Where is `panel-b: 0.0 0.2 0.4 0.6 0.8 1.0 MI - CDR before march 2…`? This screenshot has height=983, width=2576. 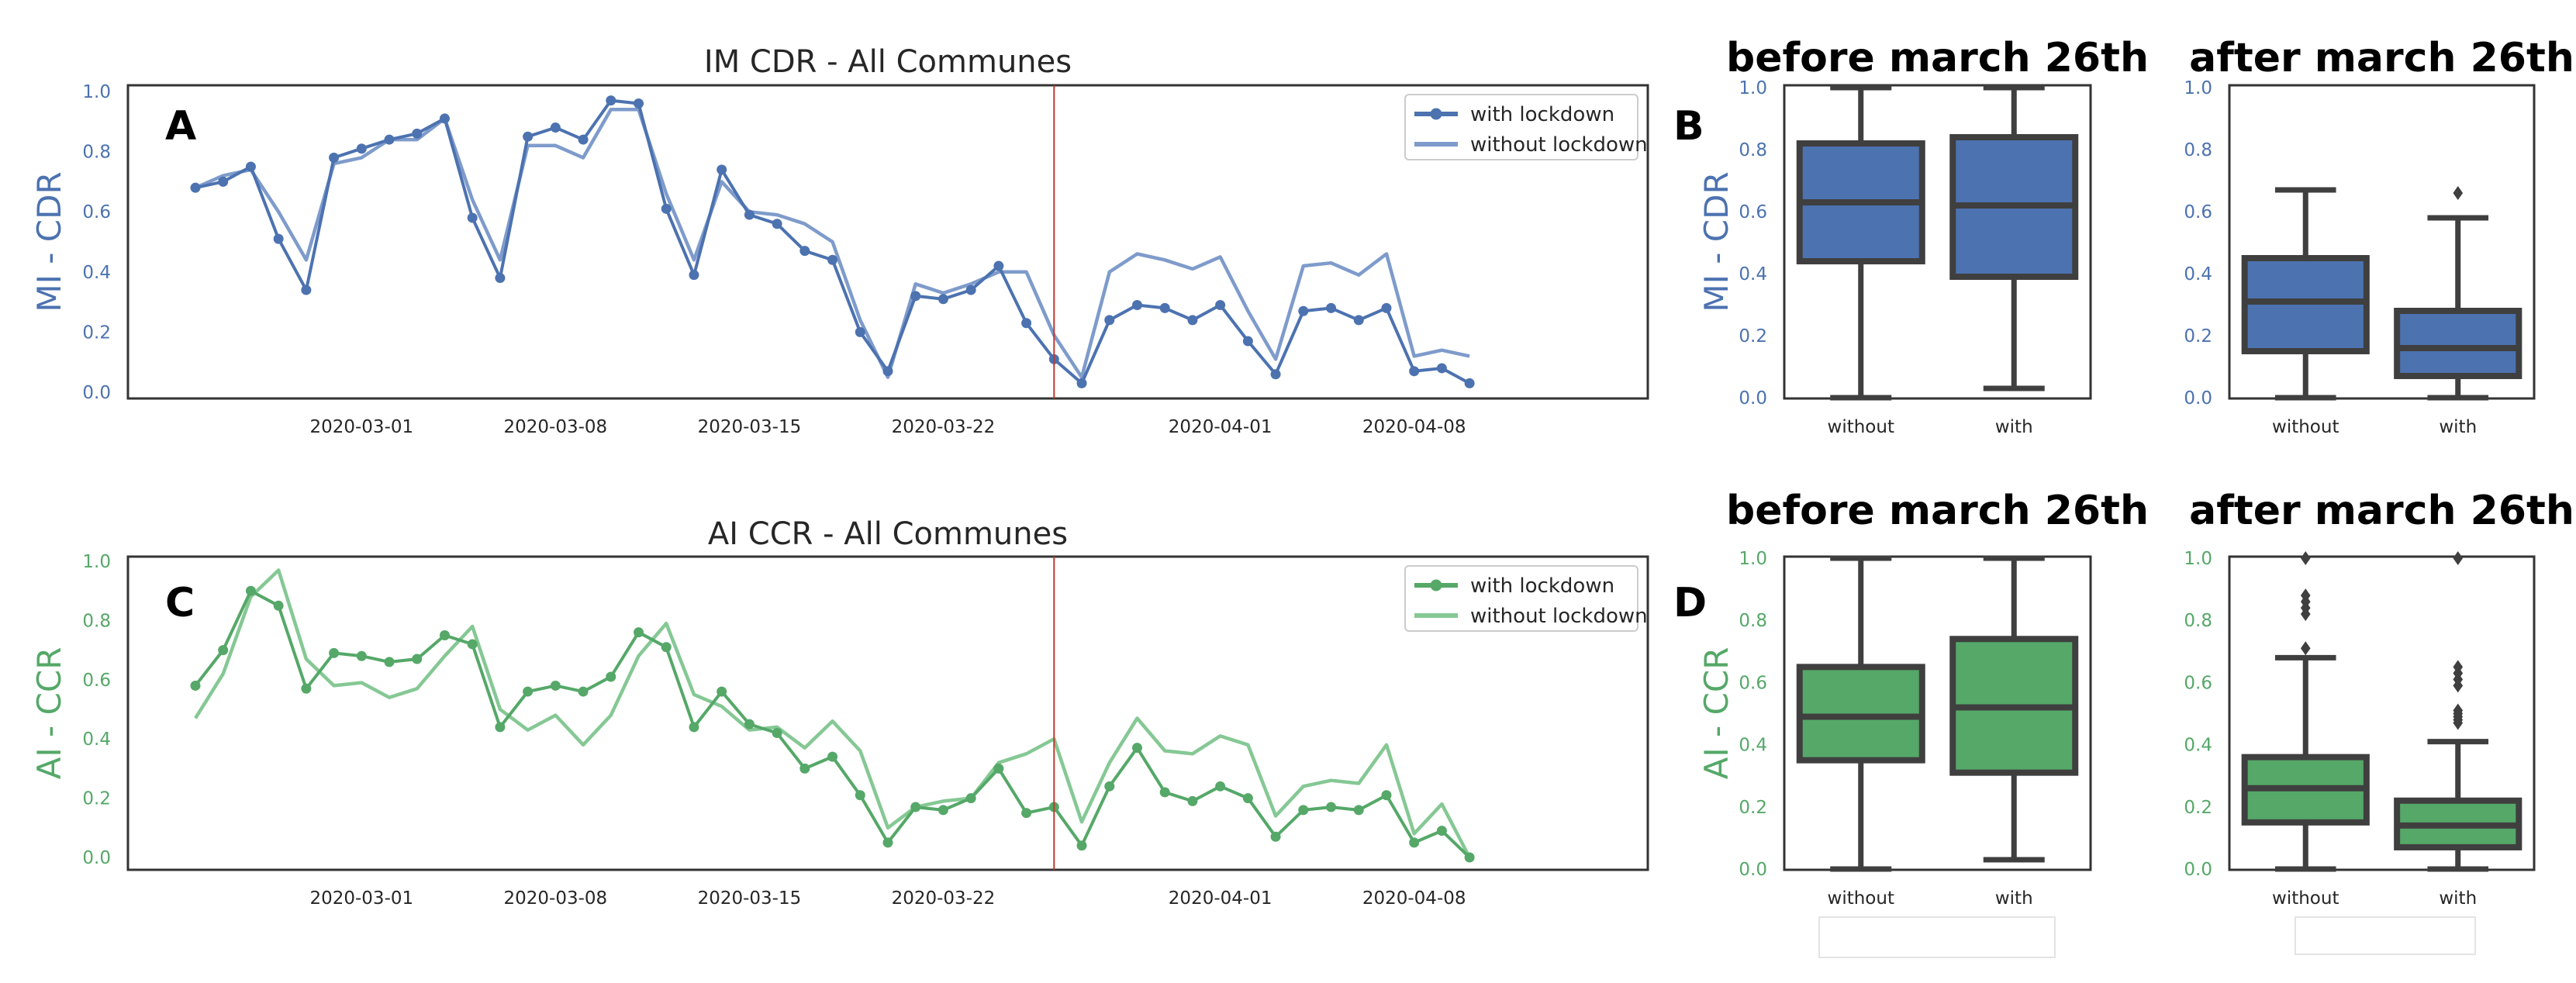 panel-b: 0.0 0.2 0.4 0.6 0.8 1.0 MI - CDR before march 2… is located at coordinates (1911, 236).